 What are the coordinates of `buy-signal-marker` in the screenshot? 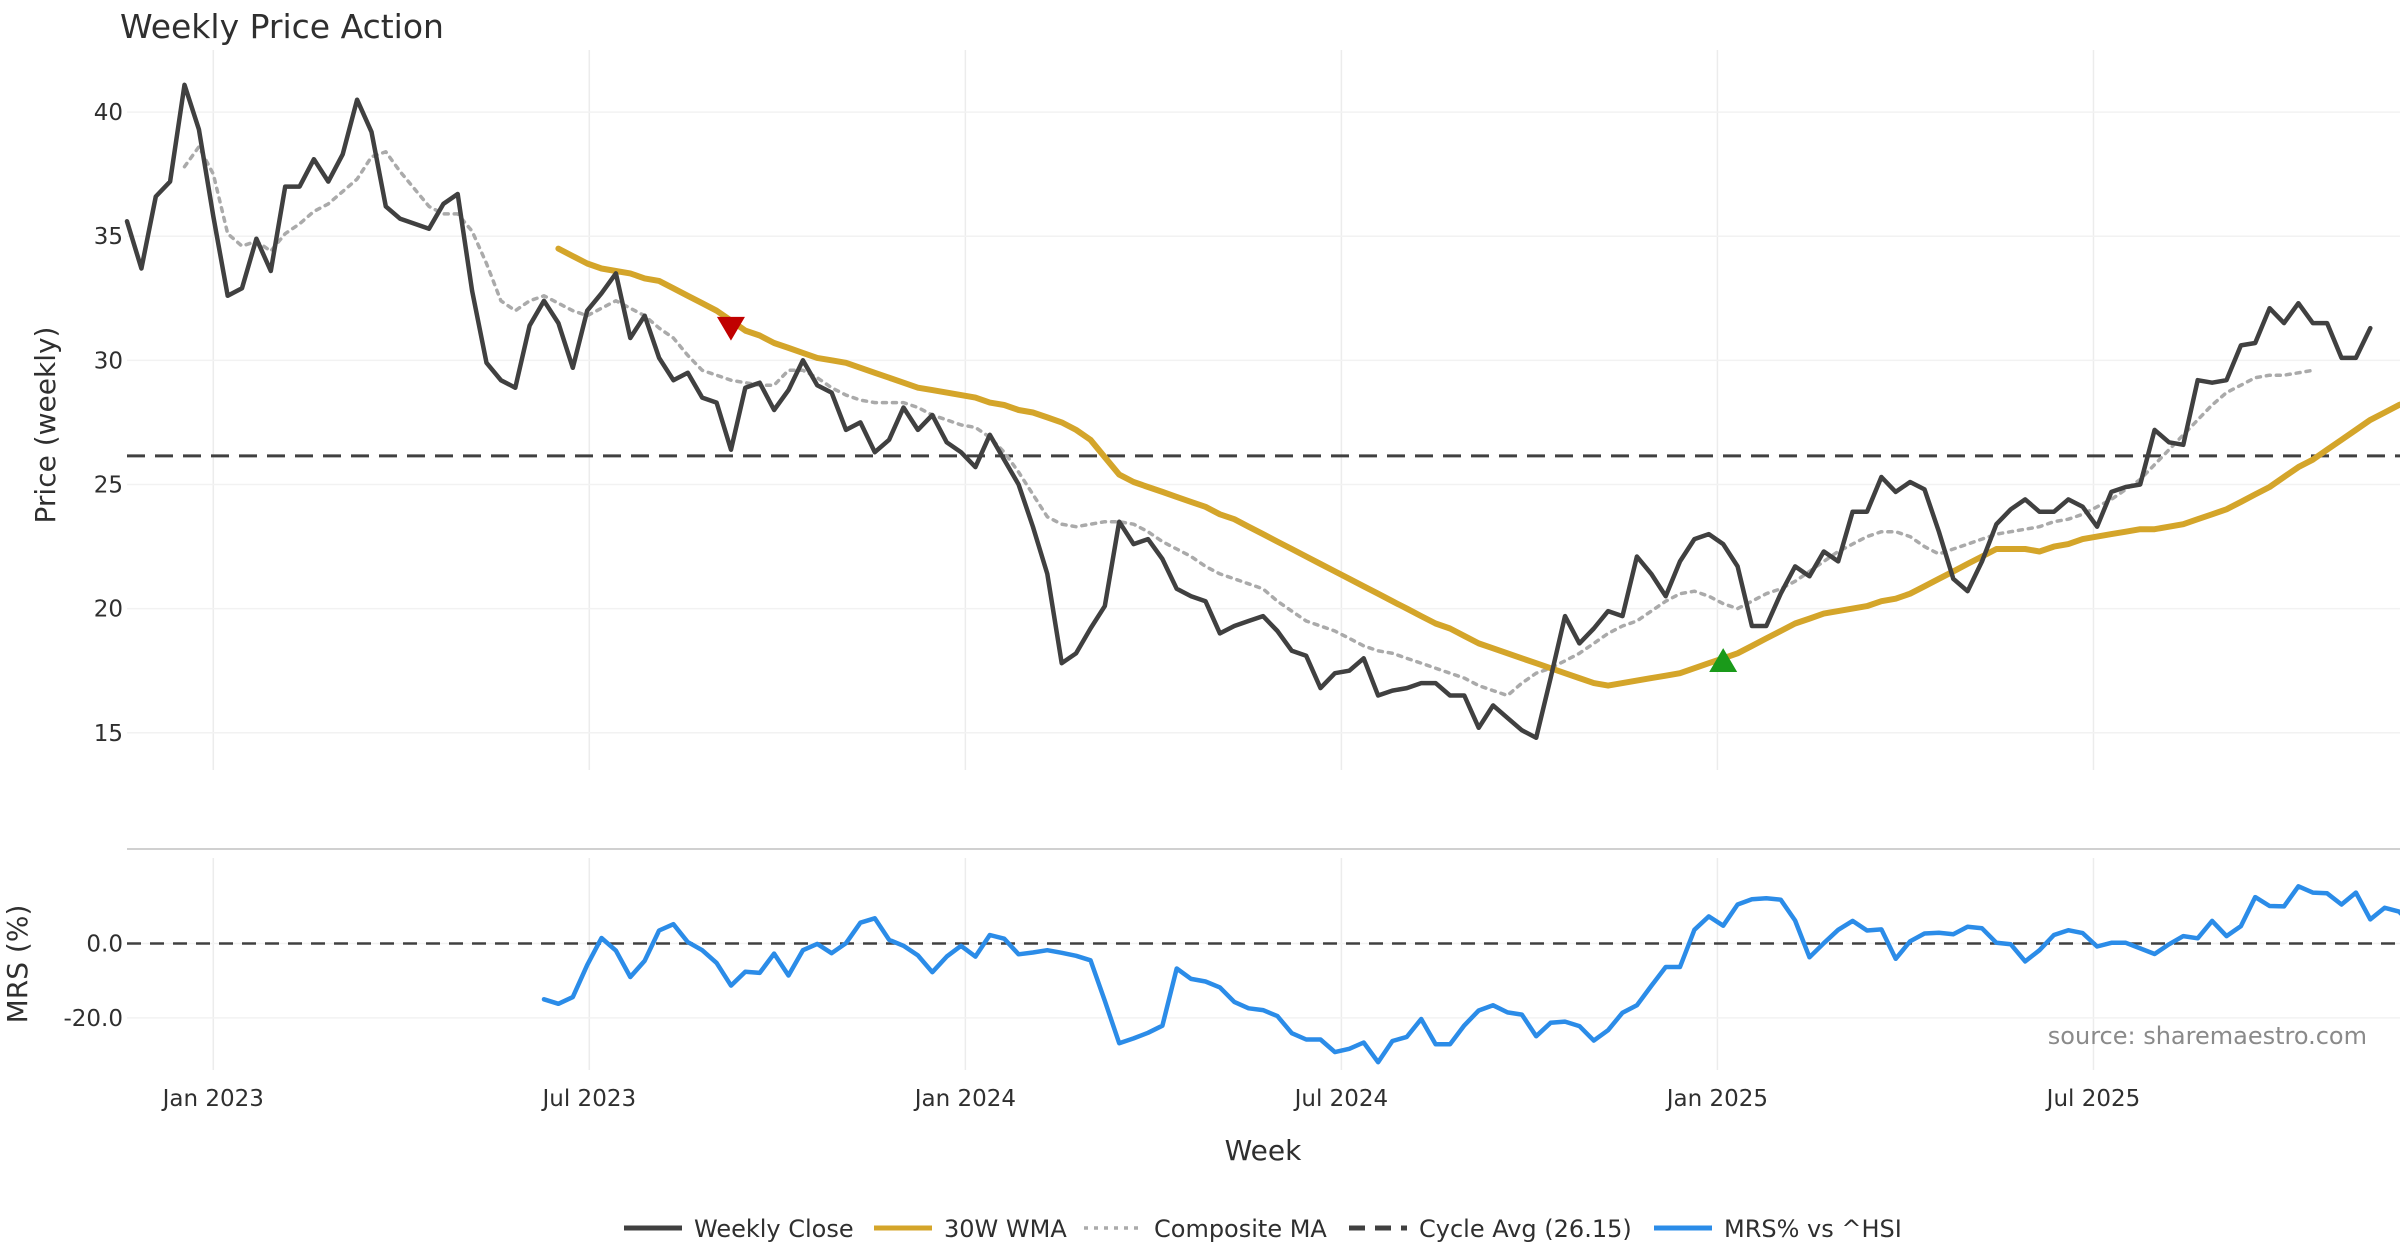 It's located at (1723, 660).